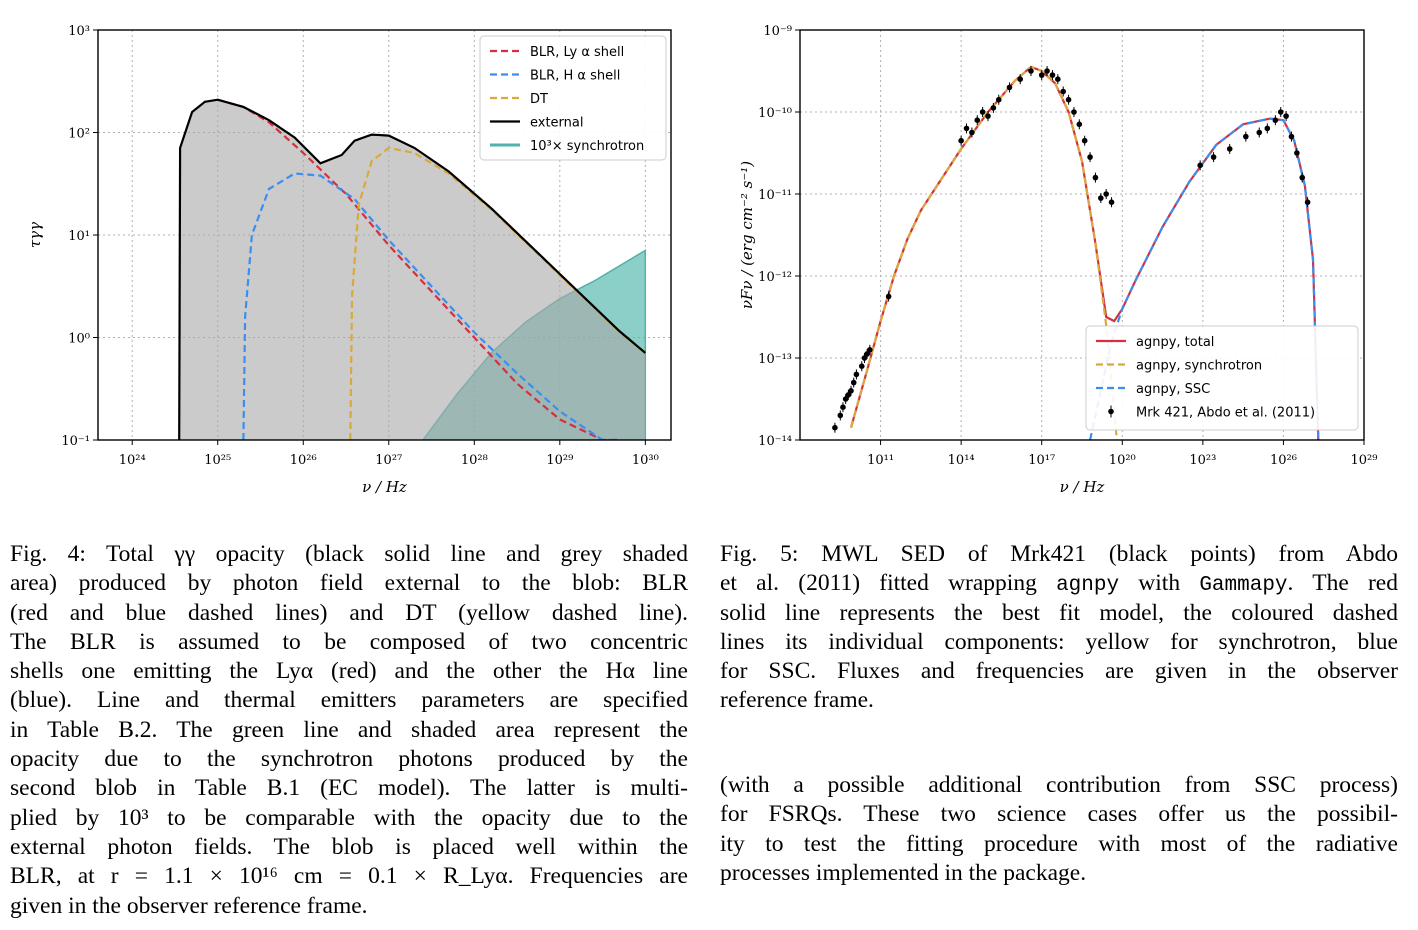  What do you see at coordinates (577, 52) in the screenshot?
I see `legend-label: BLR, Ly α shell` at bounding box center [577, 52].